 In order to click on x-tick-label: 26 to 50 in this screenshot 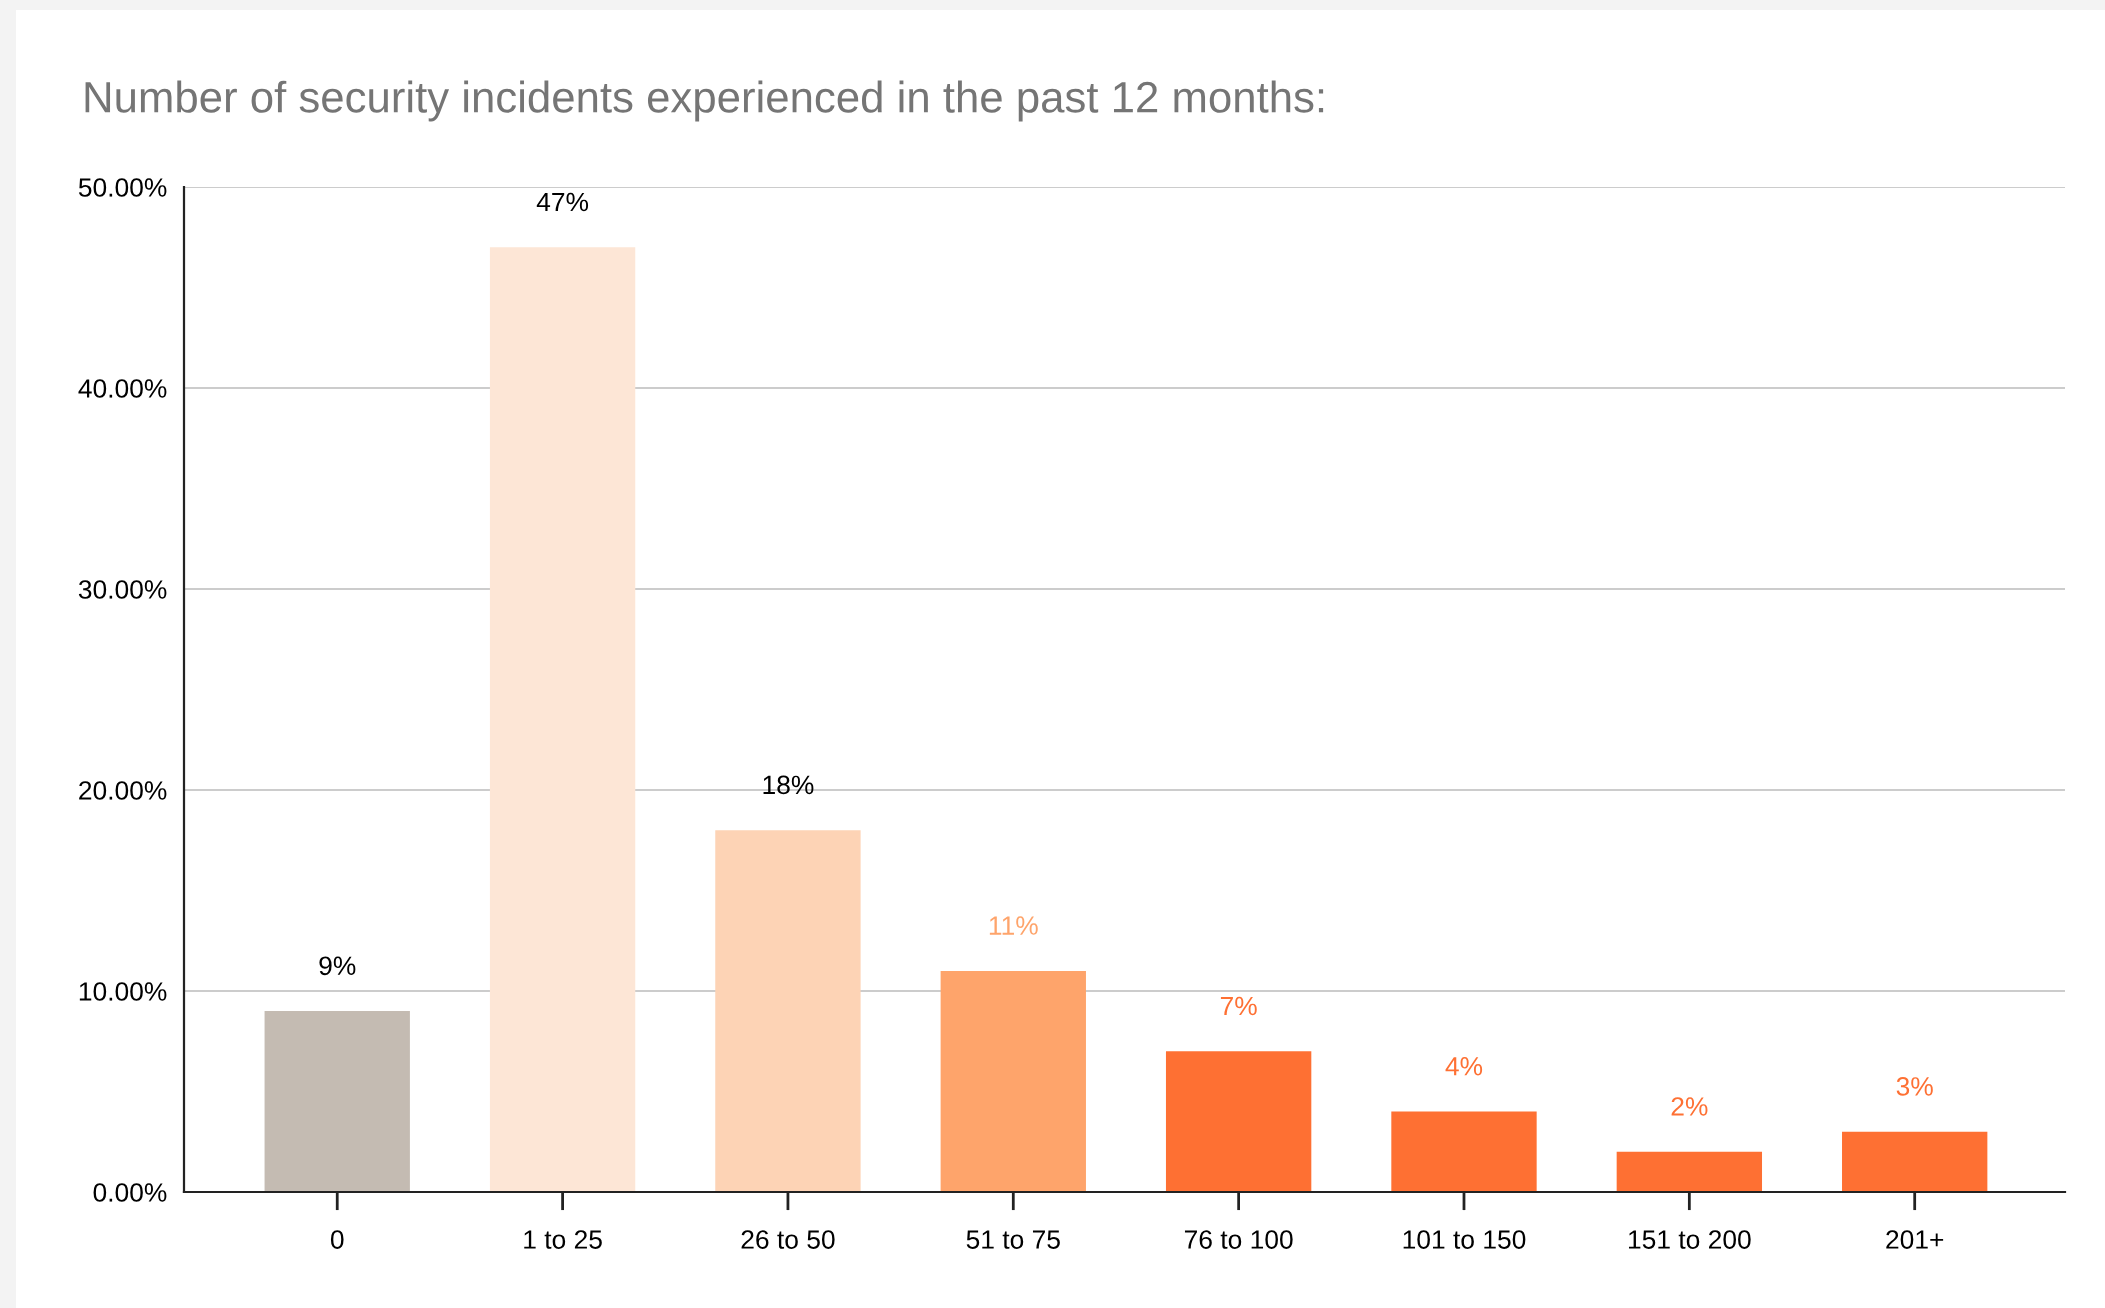, I will do `click(788, 1239)`.